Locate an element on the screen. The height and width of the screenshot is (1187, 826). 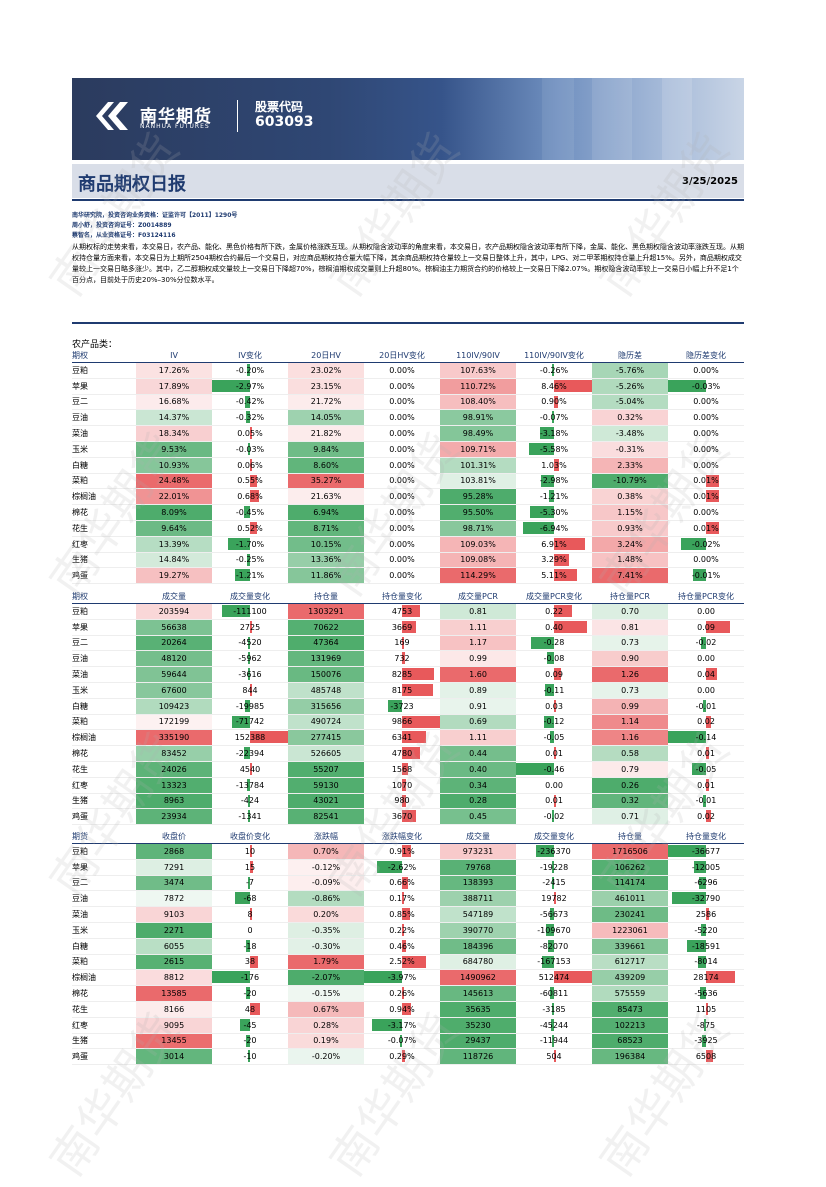
cell-value: 55207 is located at coordinates (326, 769).